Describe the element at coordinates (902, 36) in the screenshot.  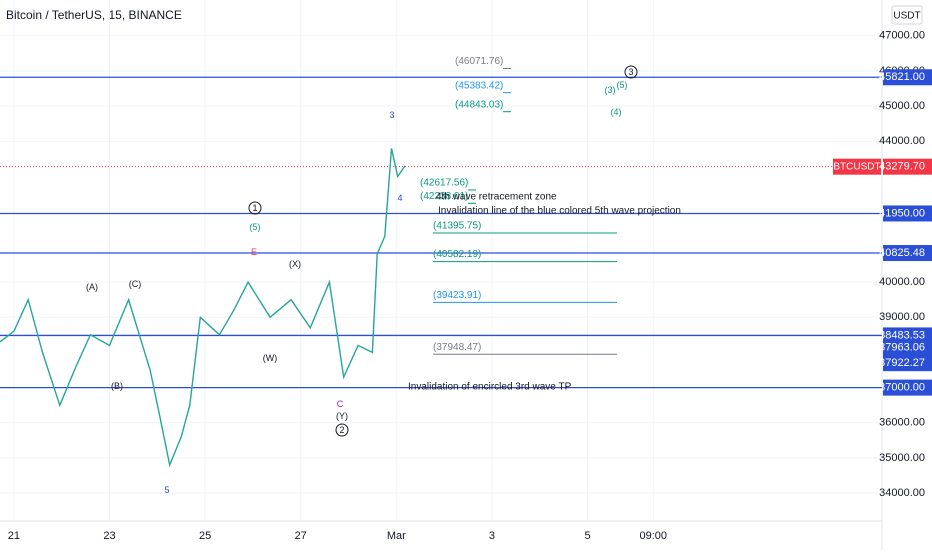
I see `y-tick-label: 47000.00` at that location.